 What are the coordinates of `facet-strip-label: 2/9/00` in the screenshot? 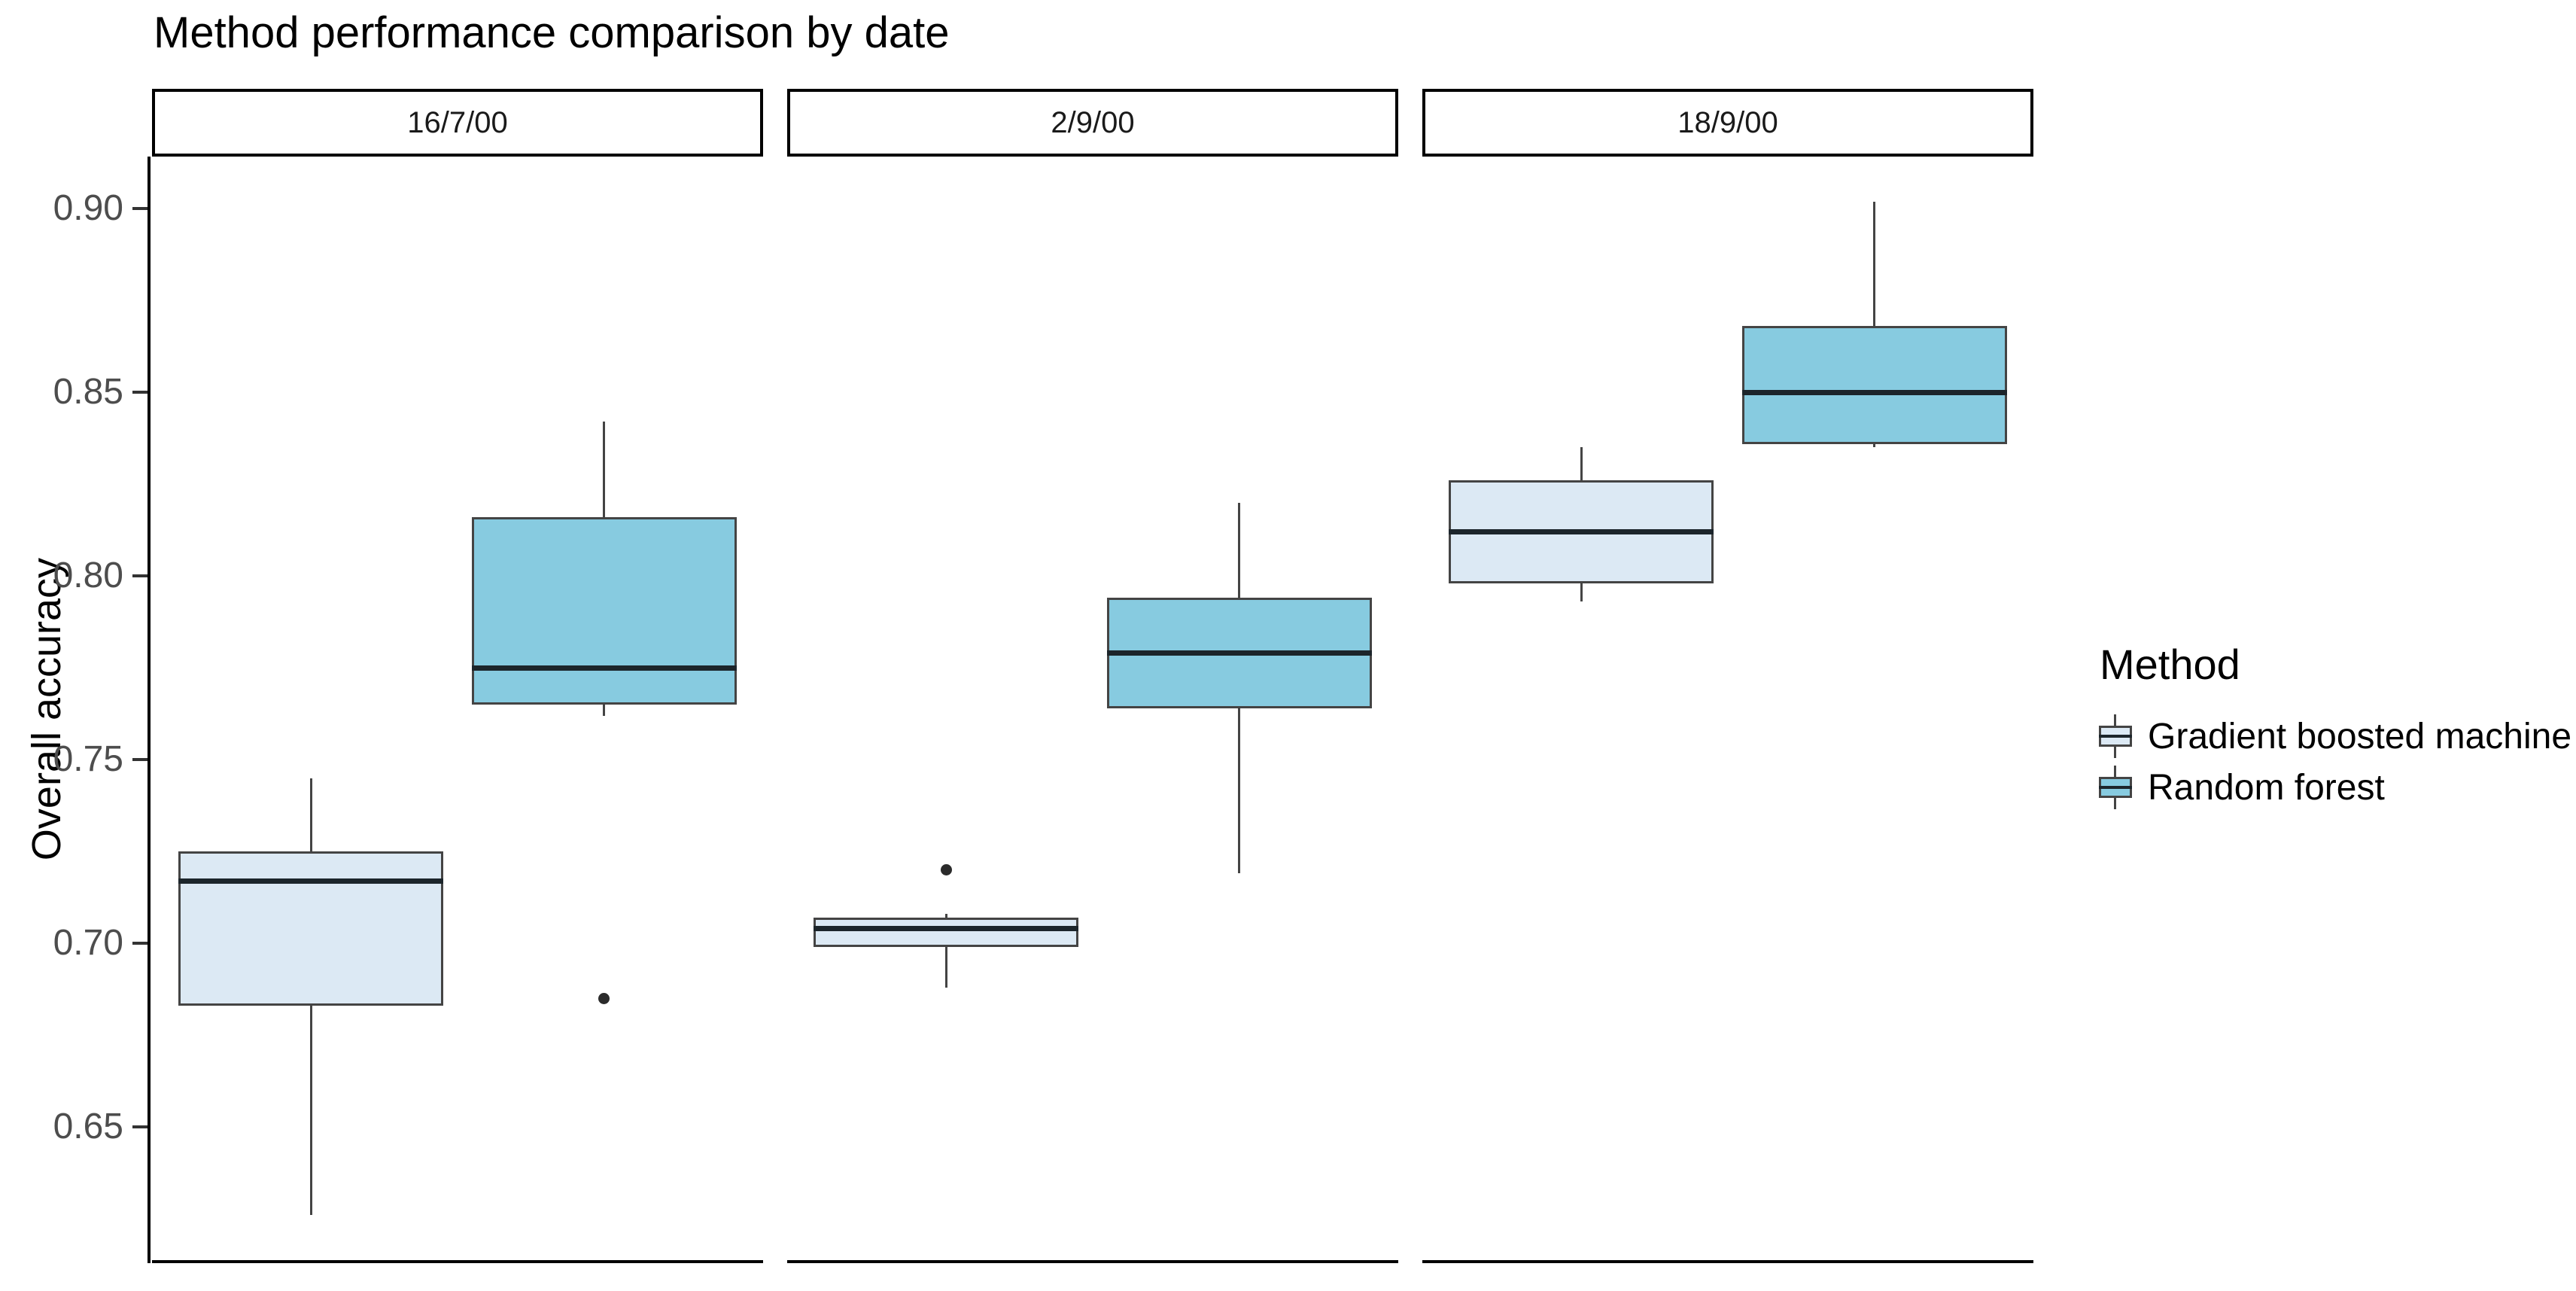 It's located at (1093, 122).